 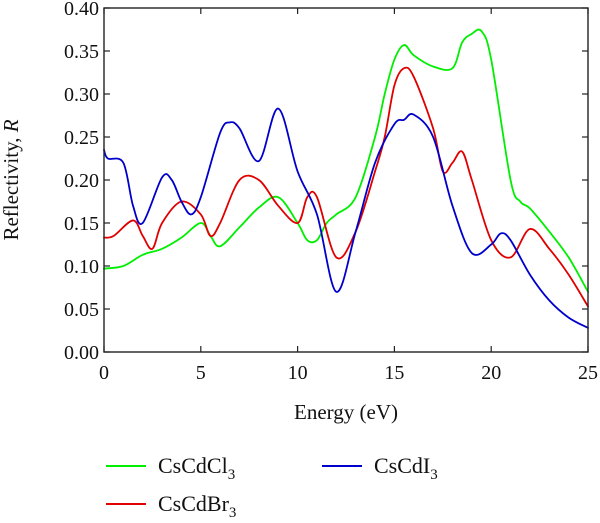 What do you see at coordinates (81, 267) in the screenshot?
I see `y-tick-label: 0.10` at bounding box center [81, 267].